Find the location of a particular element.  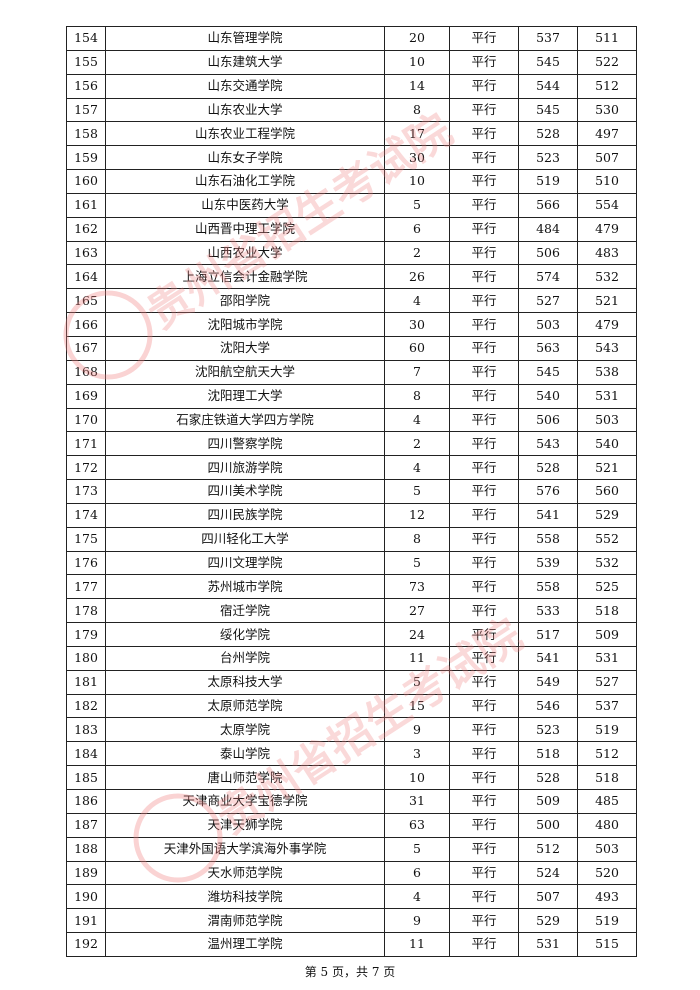

institution-name: 四川美术学院 is located at coordinates (245, 491).